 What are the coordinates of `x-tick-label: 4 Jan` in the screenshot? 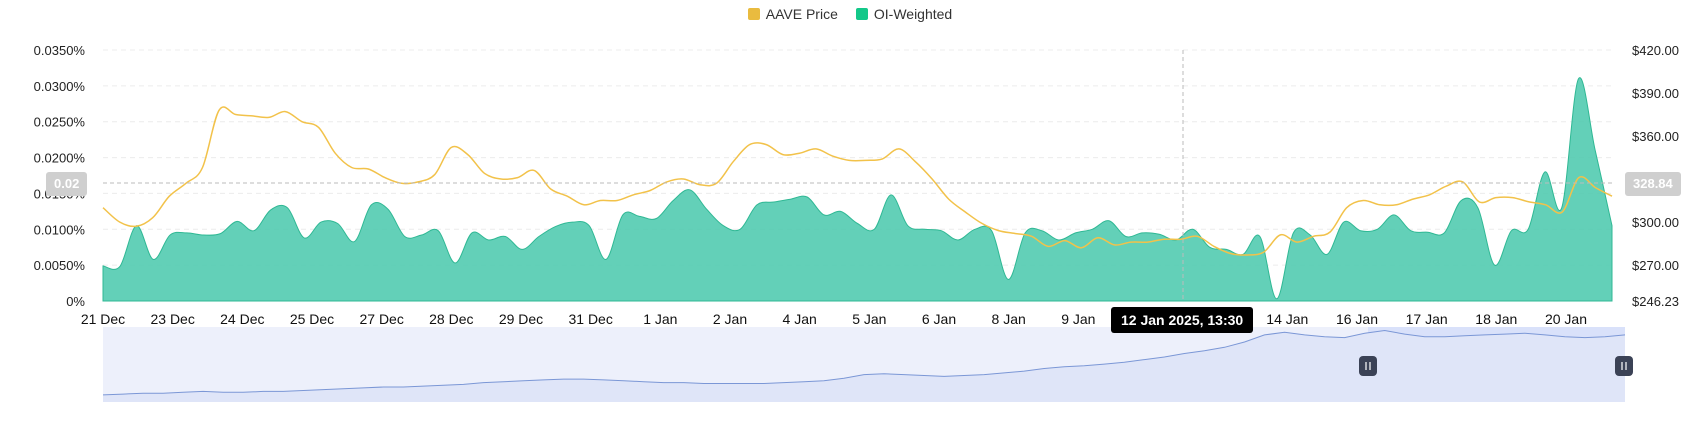 It's located at (800, 319).